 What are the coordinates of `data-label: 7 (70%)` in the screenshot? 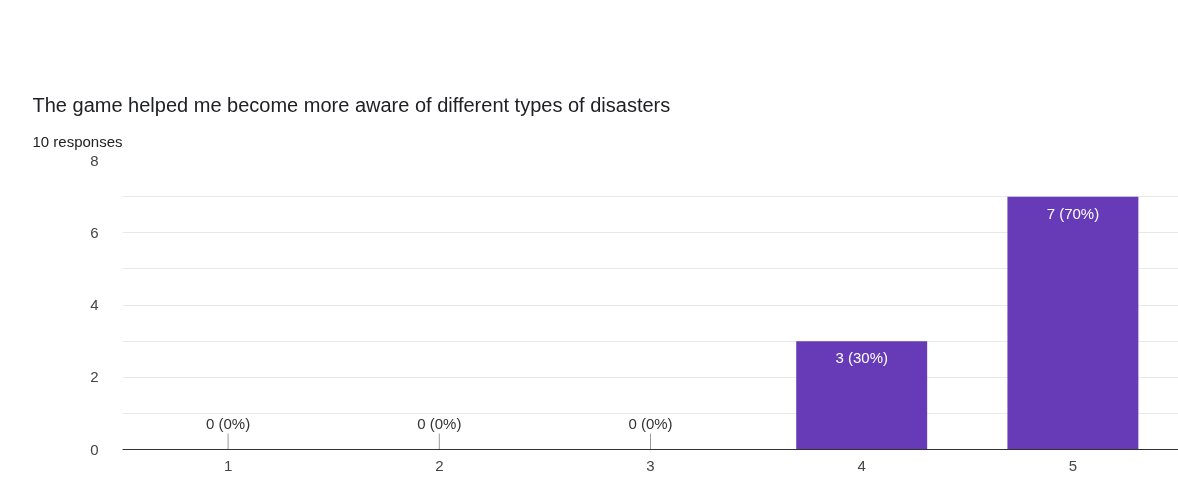 It's located at (1073, 213).